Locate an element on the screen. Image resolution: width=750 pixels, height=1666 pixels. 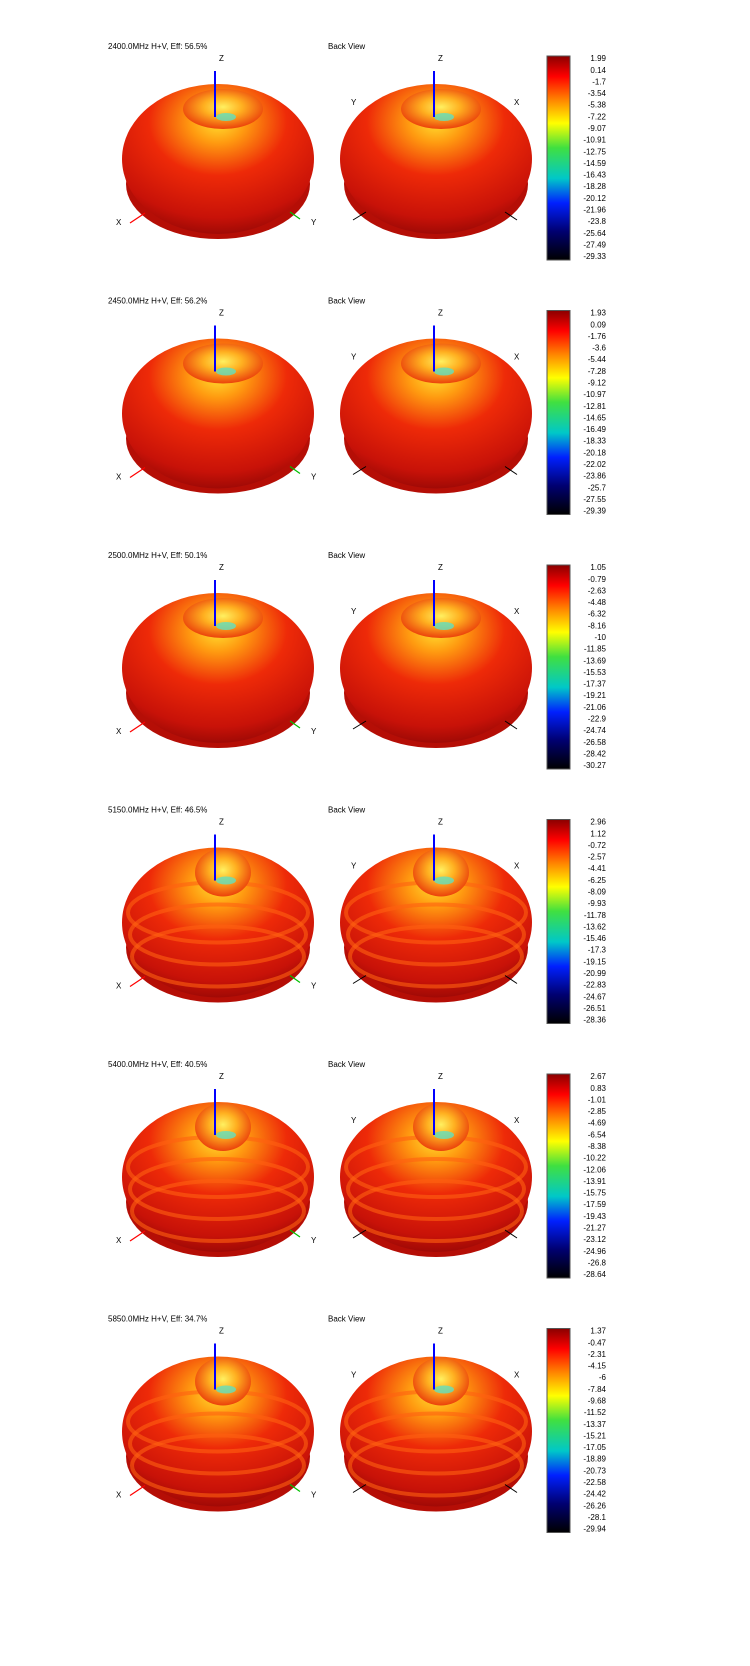
colorbar-label: 1.05 is located at coordinates (598, 567).